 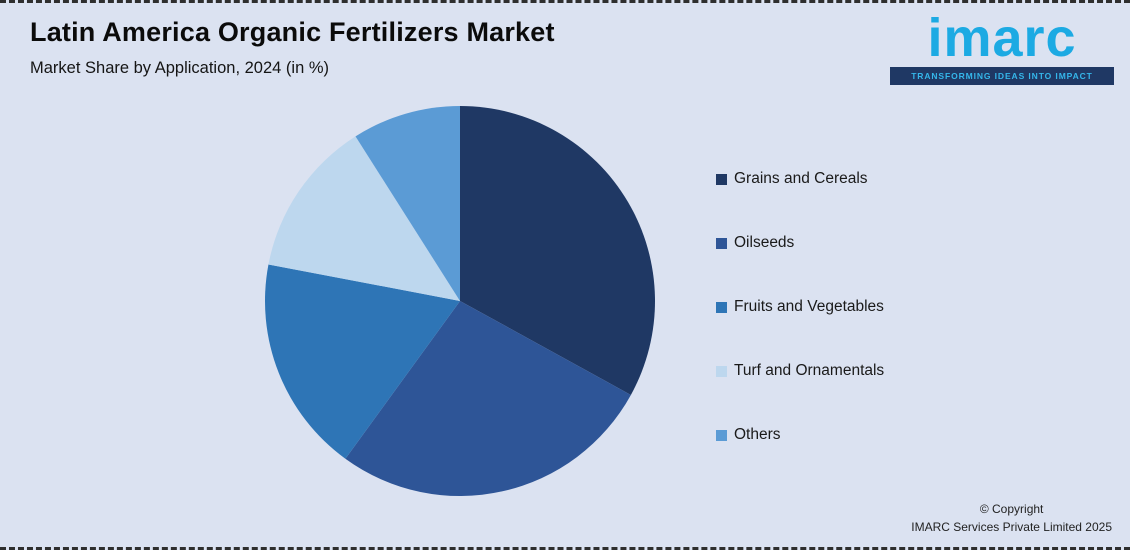 What do you see at coordinates (809, 370) in the screenshot?
I see `legend-label: Turf and Ornamentals` at bounding box center [809, 370].